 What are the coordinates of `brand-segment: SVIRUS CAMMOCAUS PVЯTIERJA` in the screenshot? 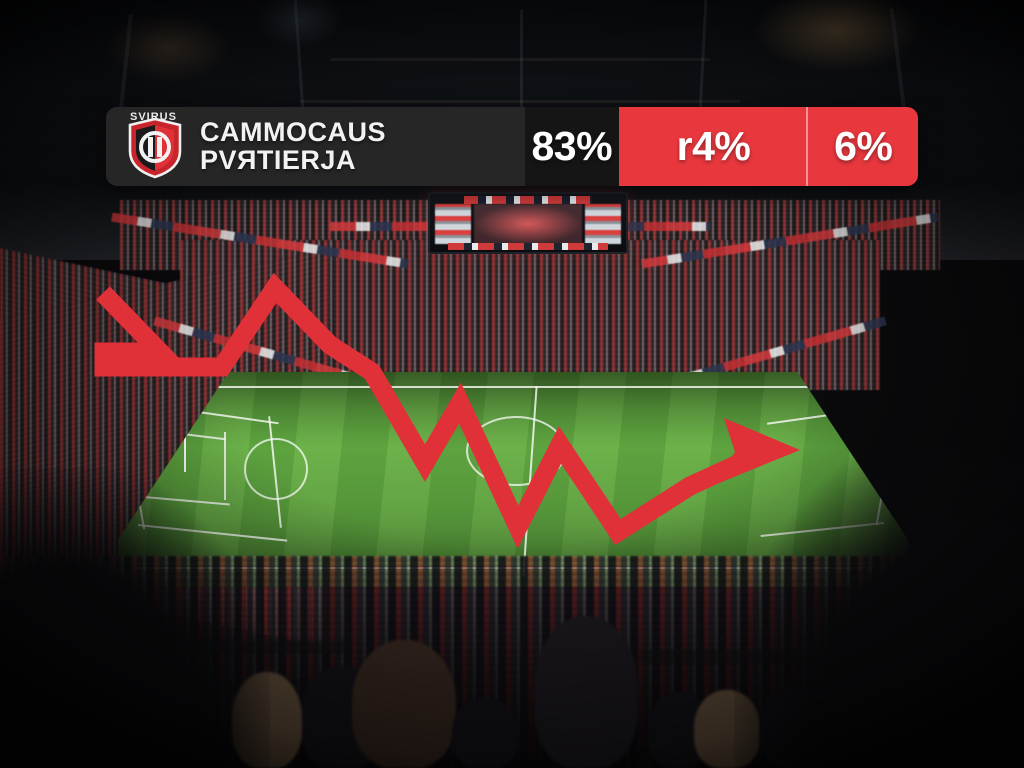 It's located at (315, 146).